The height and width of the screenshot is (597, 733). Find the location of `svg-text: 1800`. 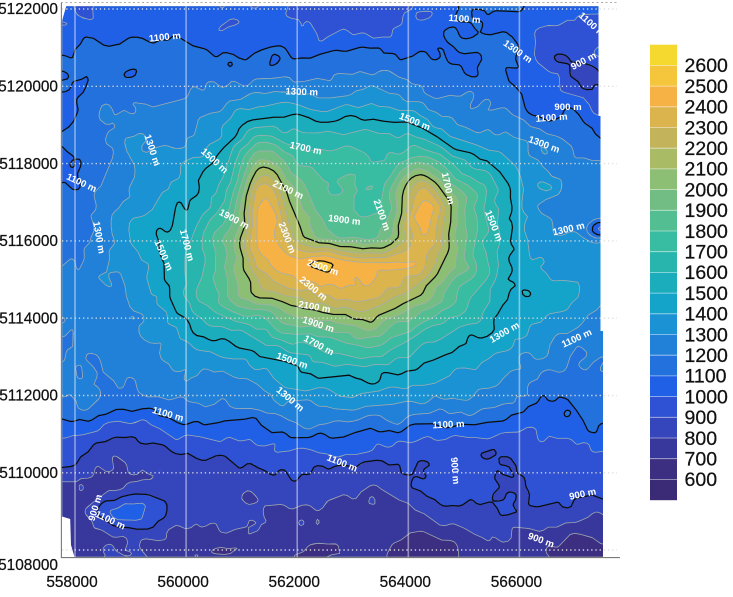

svg-text: 1800 is located at coordinates (707, 232).